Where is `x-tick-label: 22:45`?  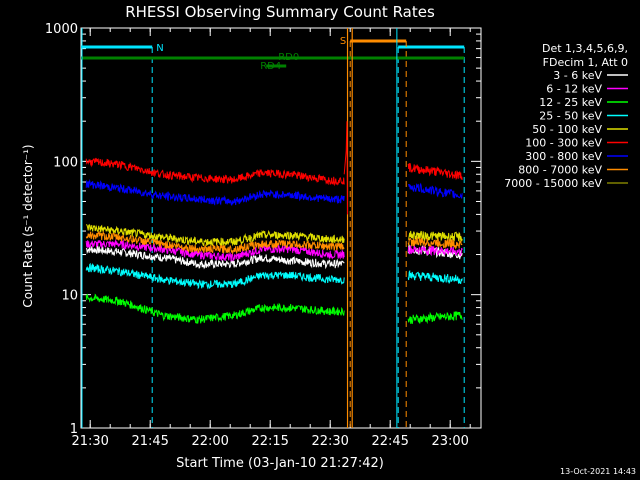 x-tick-label: 22:45 is located at coordinates (389, 441).